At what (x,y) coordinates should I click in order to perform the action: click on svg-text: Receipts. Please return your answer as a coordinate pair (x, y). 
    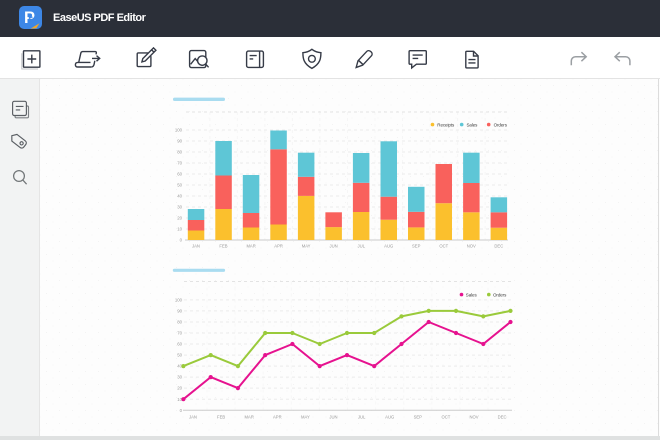
    Looking at the image, I should click on (446, 124).